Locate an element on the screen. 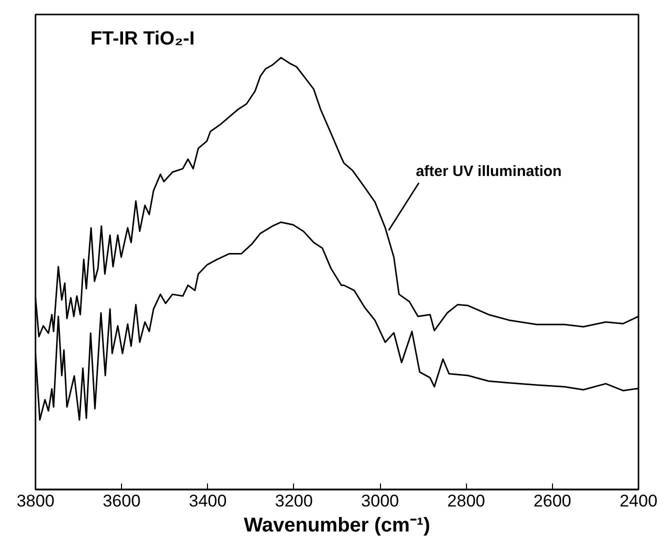 The image size is (666, 539). x-tick-label: 3600 is located at coordinates (121, 501).